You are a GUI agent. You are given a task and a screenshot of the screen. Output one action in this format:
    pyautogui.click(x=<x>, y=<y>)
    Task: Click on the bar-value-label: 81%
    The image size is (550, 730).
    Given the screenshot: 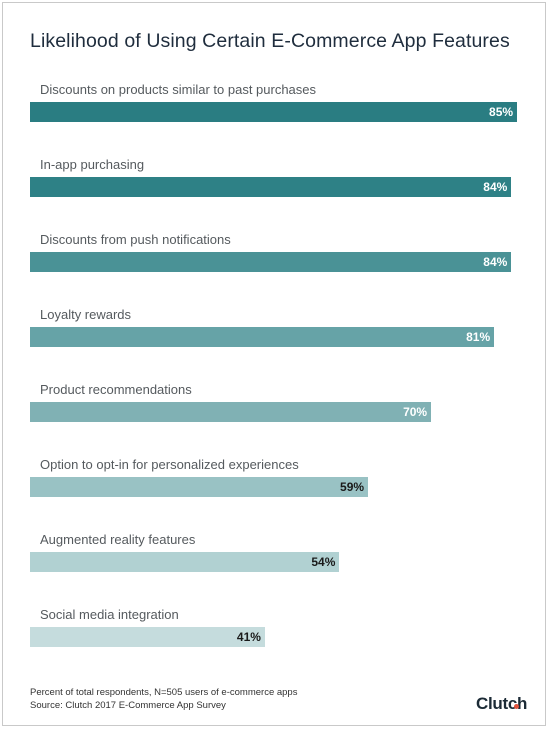 What is the action you would take?
    pyautogui.click(x=478, y=337)
    